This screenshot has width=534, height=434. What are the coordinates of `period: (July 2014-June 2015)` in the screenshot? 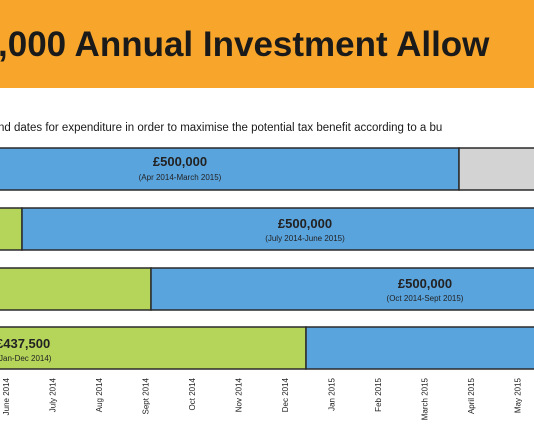 It's located at (305, 238).